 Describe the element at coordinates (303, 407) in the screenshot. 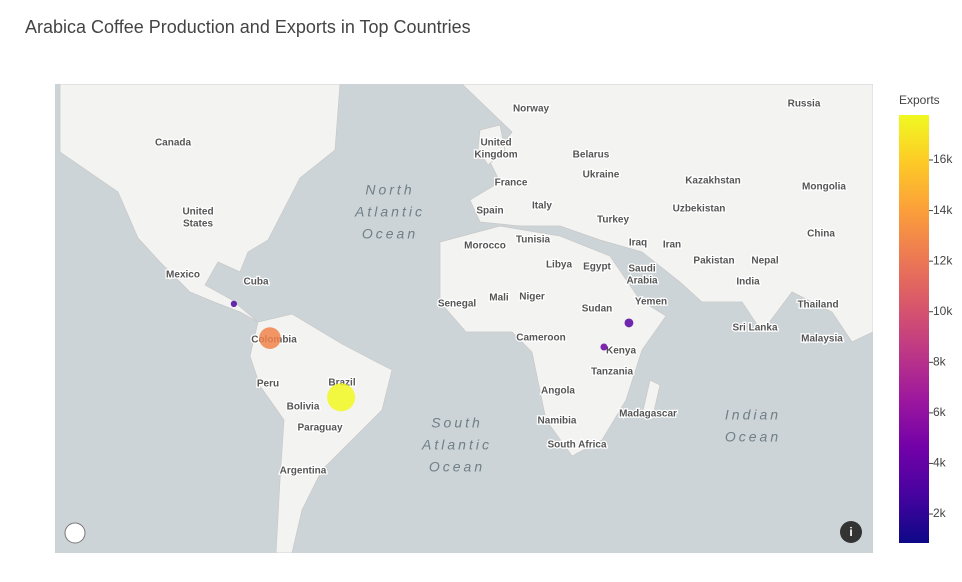

I see `map-label: Bolivia` at that location.